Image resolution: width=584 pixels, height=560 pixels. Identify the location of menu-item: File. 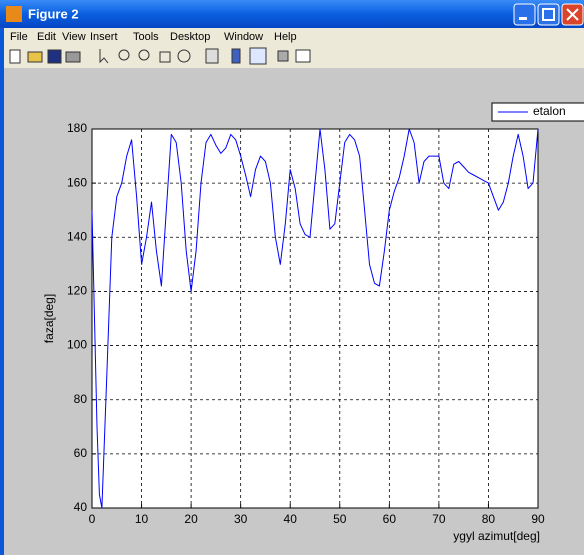
(19, 37).